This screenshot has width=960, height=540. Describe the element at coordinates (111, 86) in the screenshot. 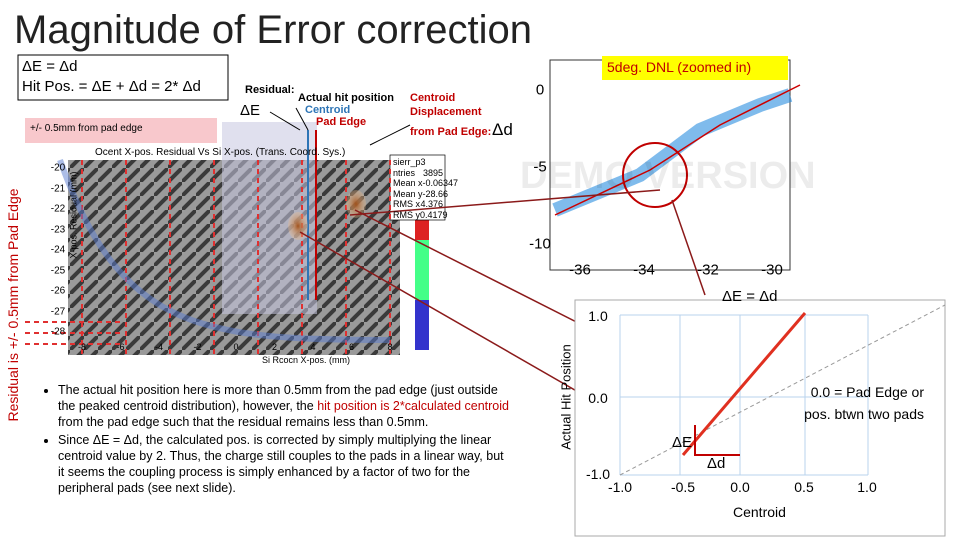

I see `formula: Hit Pos. = ΔE + Δd = 2* Δd` at that location.